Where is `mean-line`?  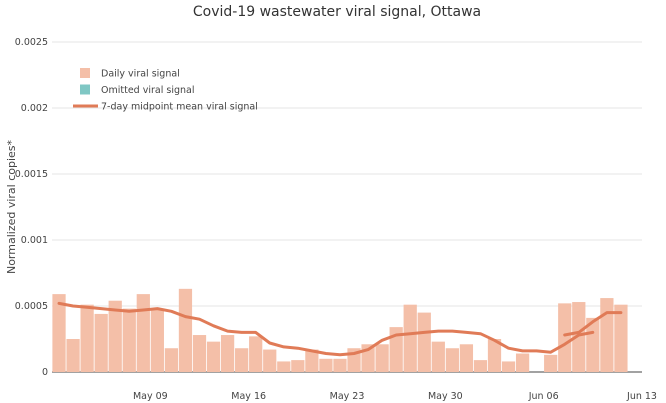 mean-line is located at coordinates (340, 329).